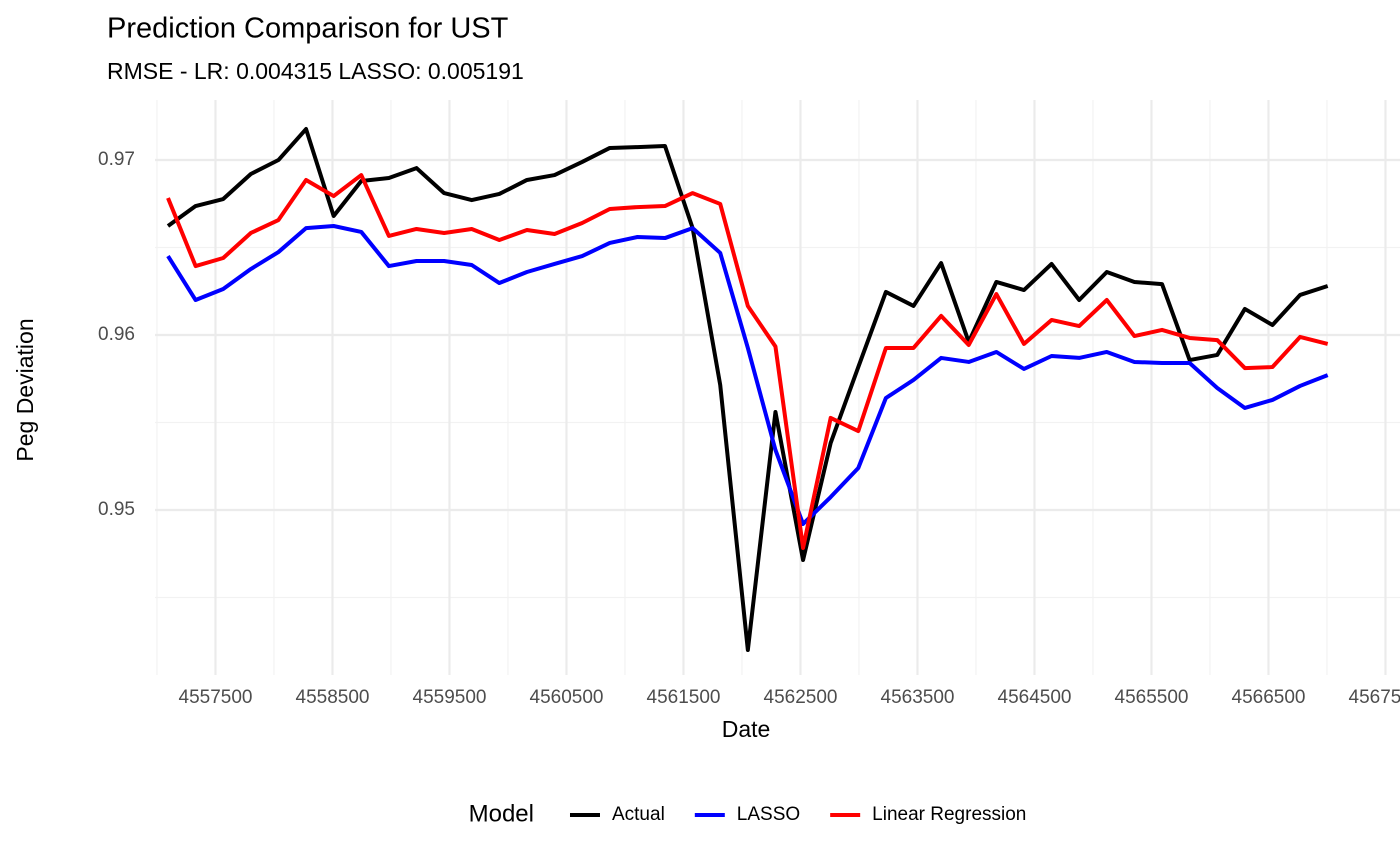 Image resolution: width=1400 pixels, height=865 pixels. I want to click on x-tick-label: 4563500, so click(918, 697).